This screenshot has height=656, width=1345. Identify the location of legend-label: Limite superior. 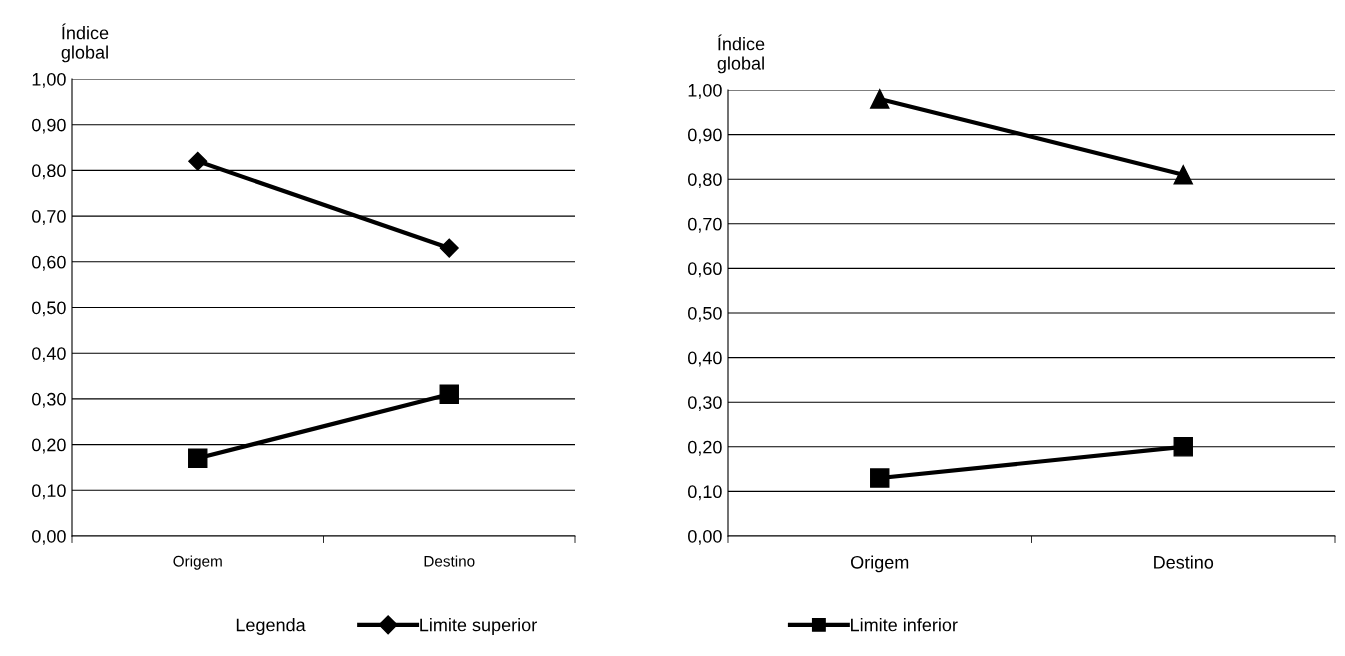
(478, 626).